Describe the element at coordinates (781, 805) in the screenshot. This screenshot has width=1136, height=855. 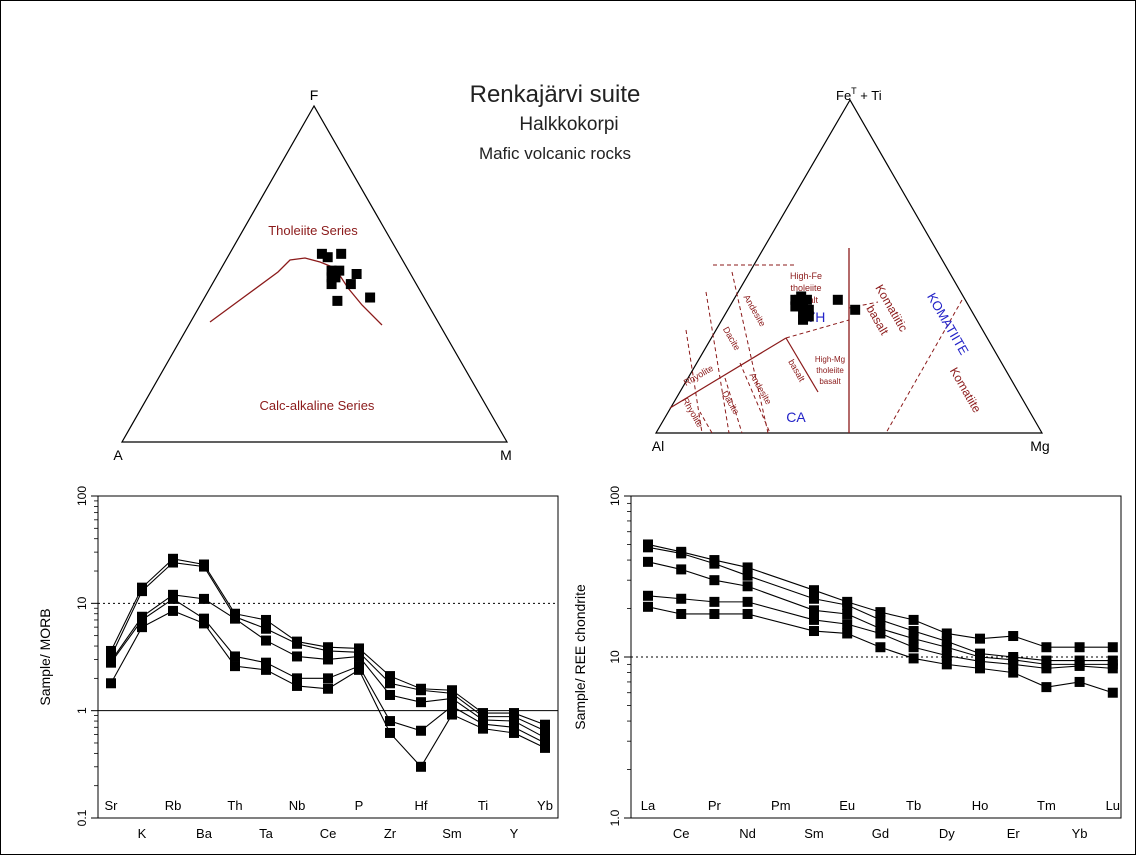
I see `ree-xlabel-Pm: Pm` at that location.